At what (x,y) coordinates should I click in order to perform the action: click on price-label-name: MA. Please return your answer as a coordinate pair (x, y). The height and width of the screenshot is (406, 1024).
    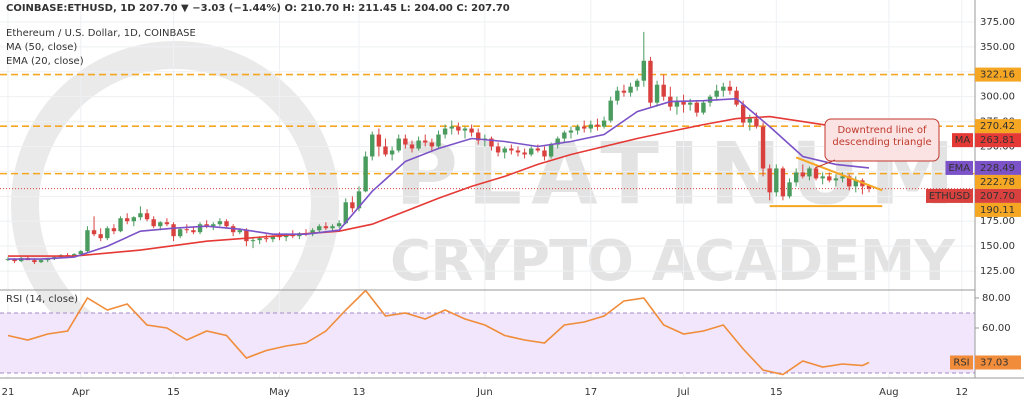
    Looking at the image, I should click on (963, 140).